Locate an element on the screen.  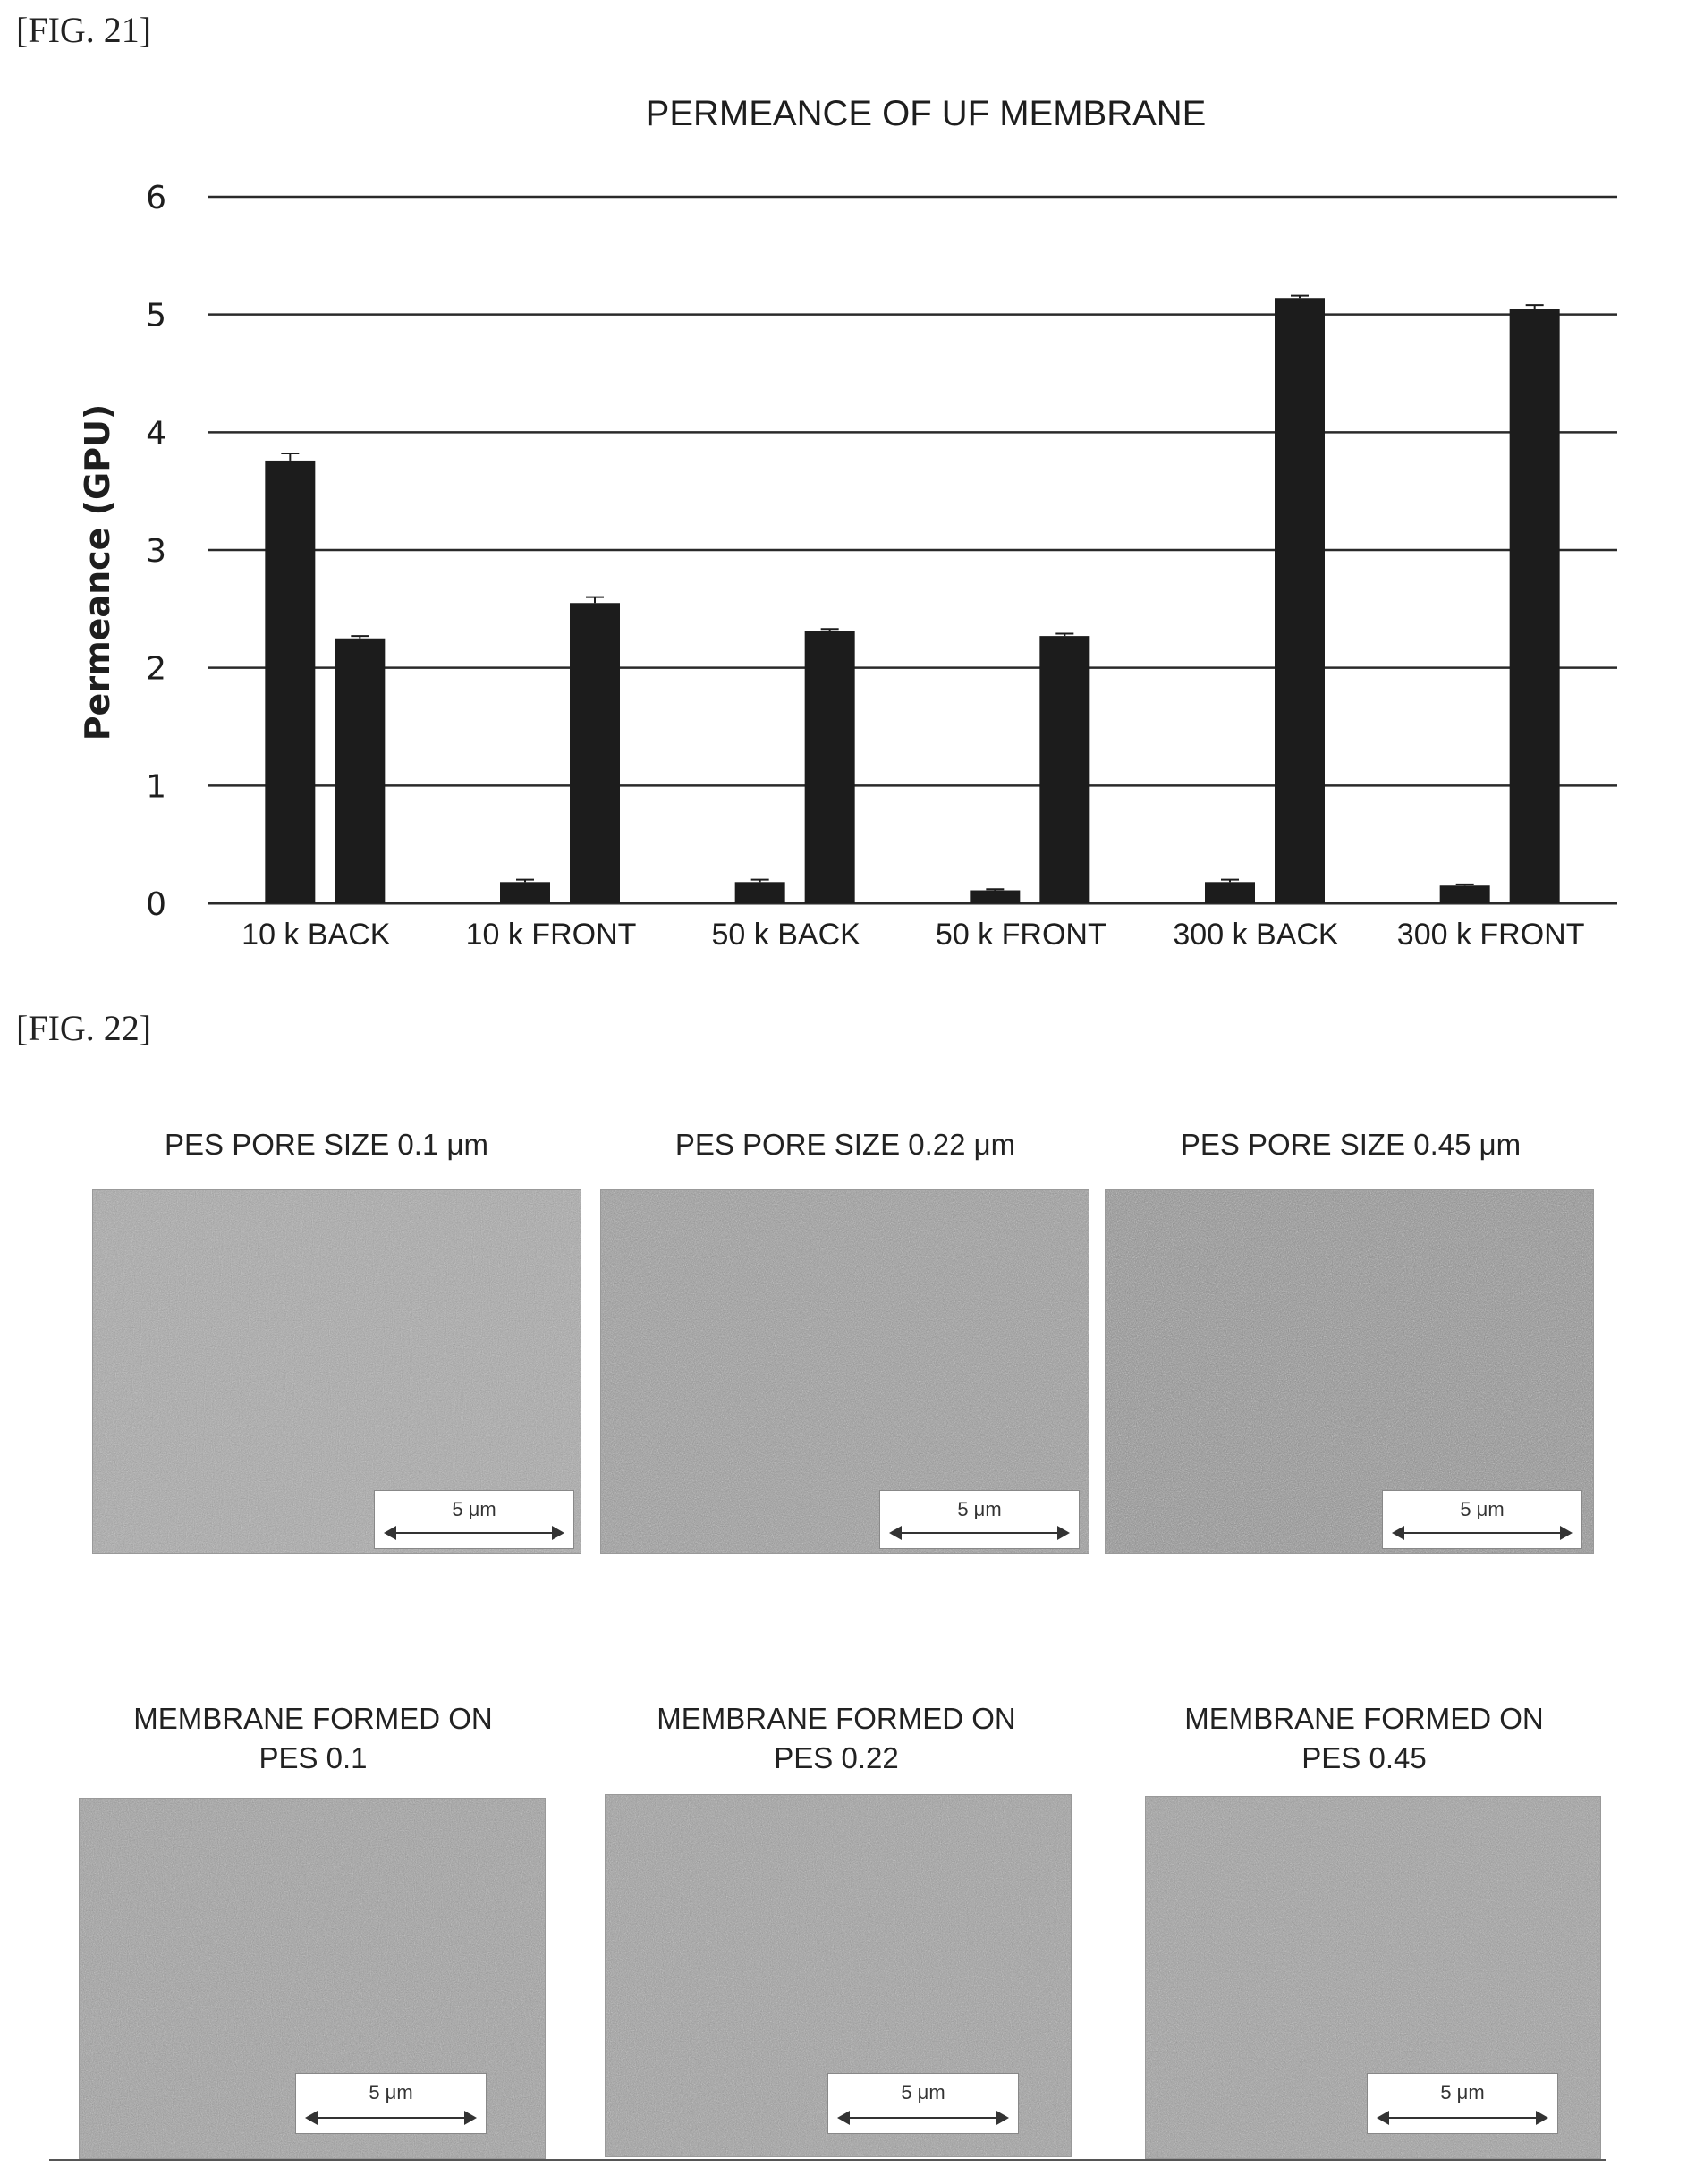
sem-caption-line1: PES PORE SIZE 0.45 μm is located at coordinates (1351, 1144).